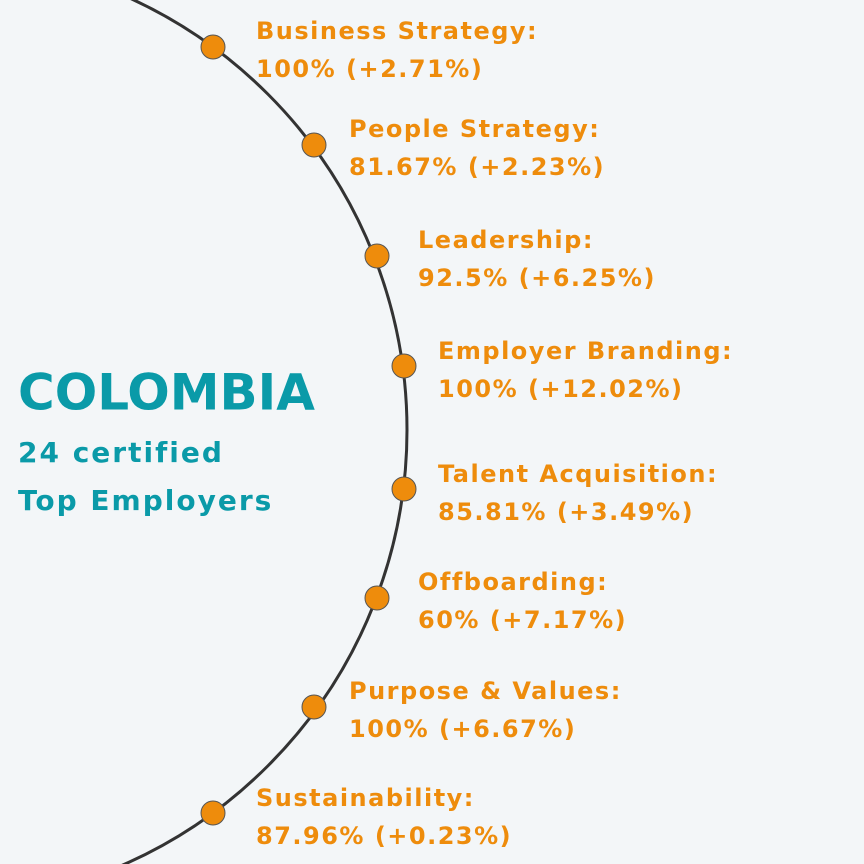 This screenshot has width=864, height=864. What do you see at coordinates (506, 240) in the screenshot?
I see `item-label: Leadership:` at bounding box center [506, 240].